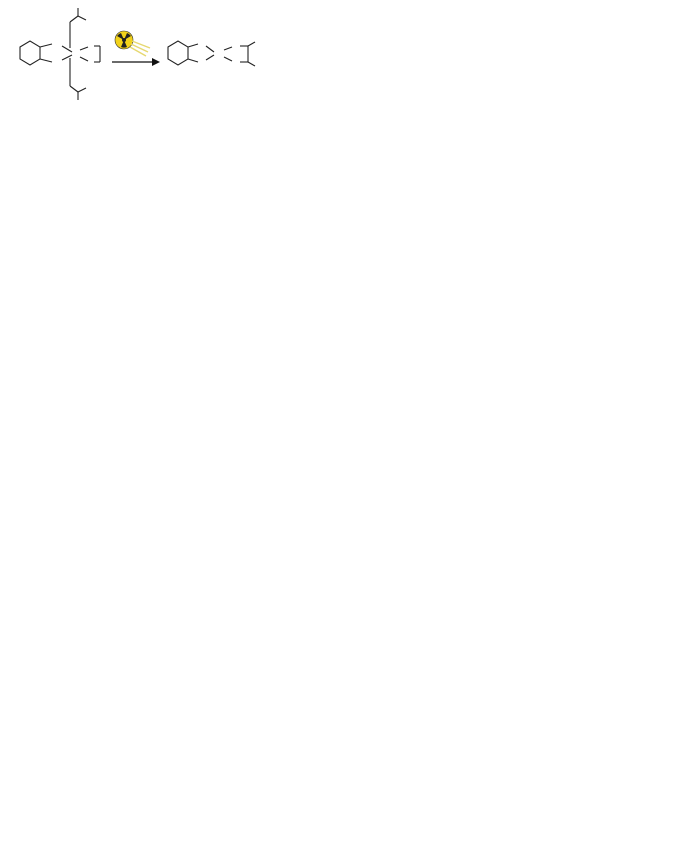  Describe the element at coordinates (132, 43) in the screenshot. I see `radiation-icon` at that location.